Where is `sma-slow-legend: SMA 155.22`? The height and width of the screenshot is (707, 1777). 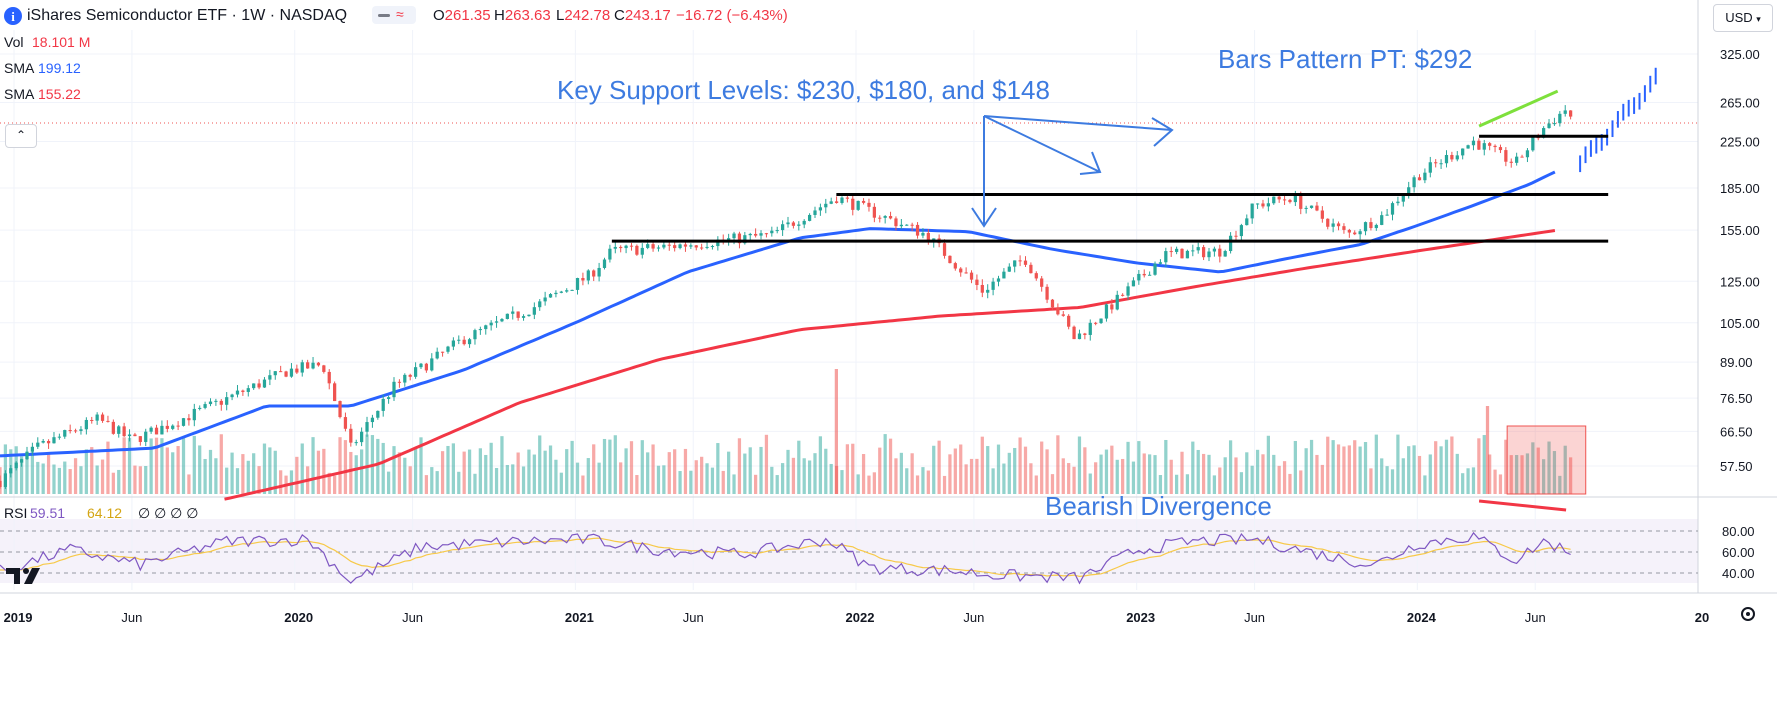
sma-slow-legend: SMA 155.22 is located at coordinates (42, 94).